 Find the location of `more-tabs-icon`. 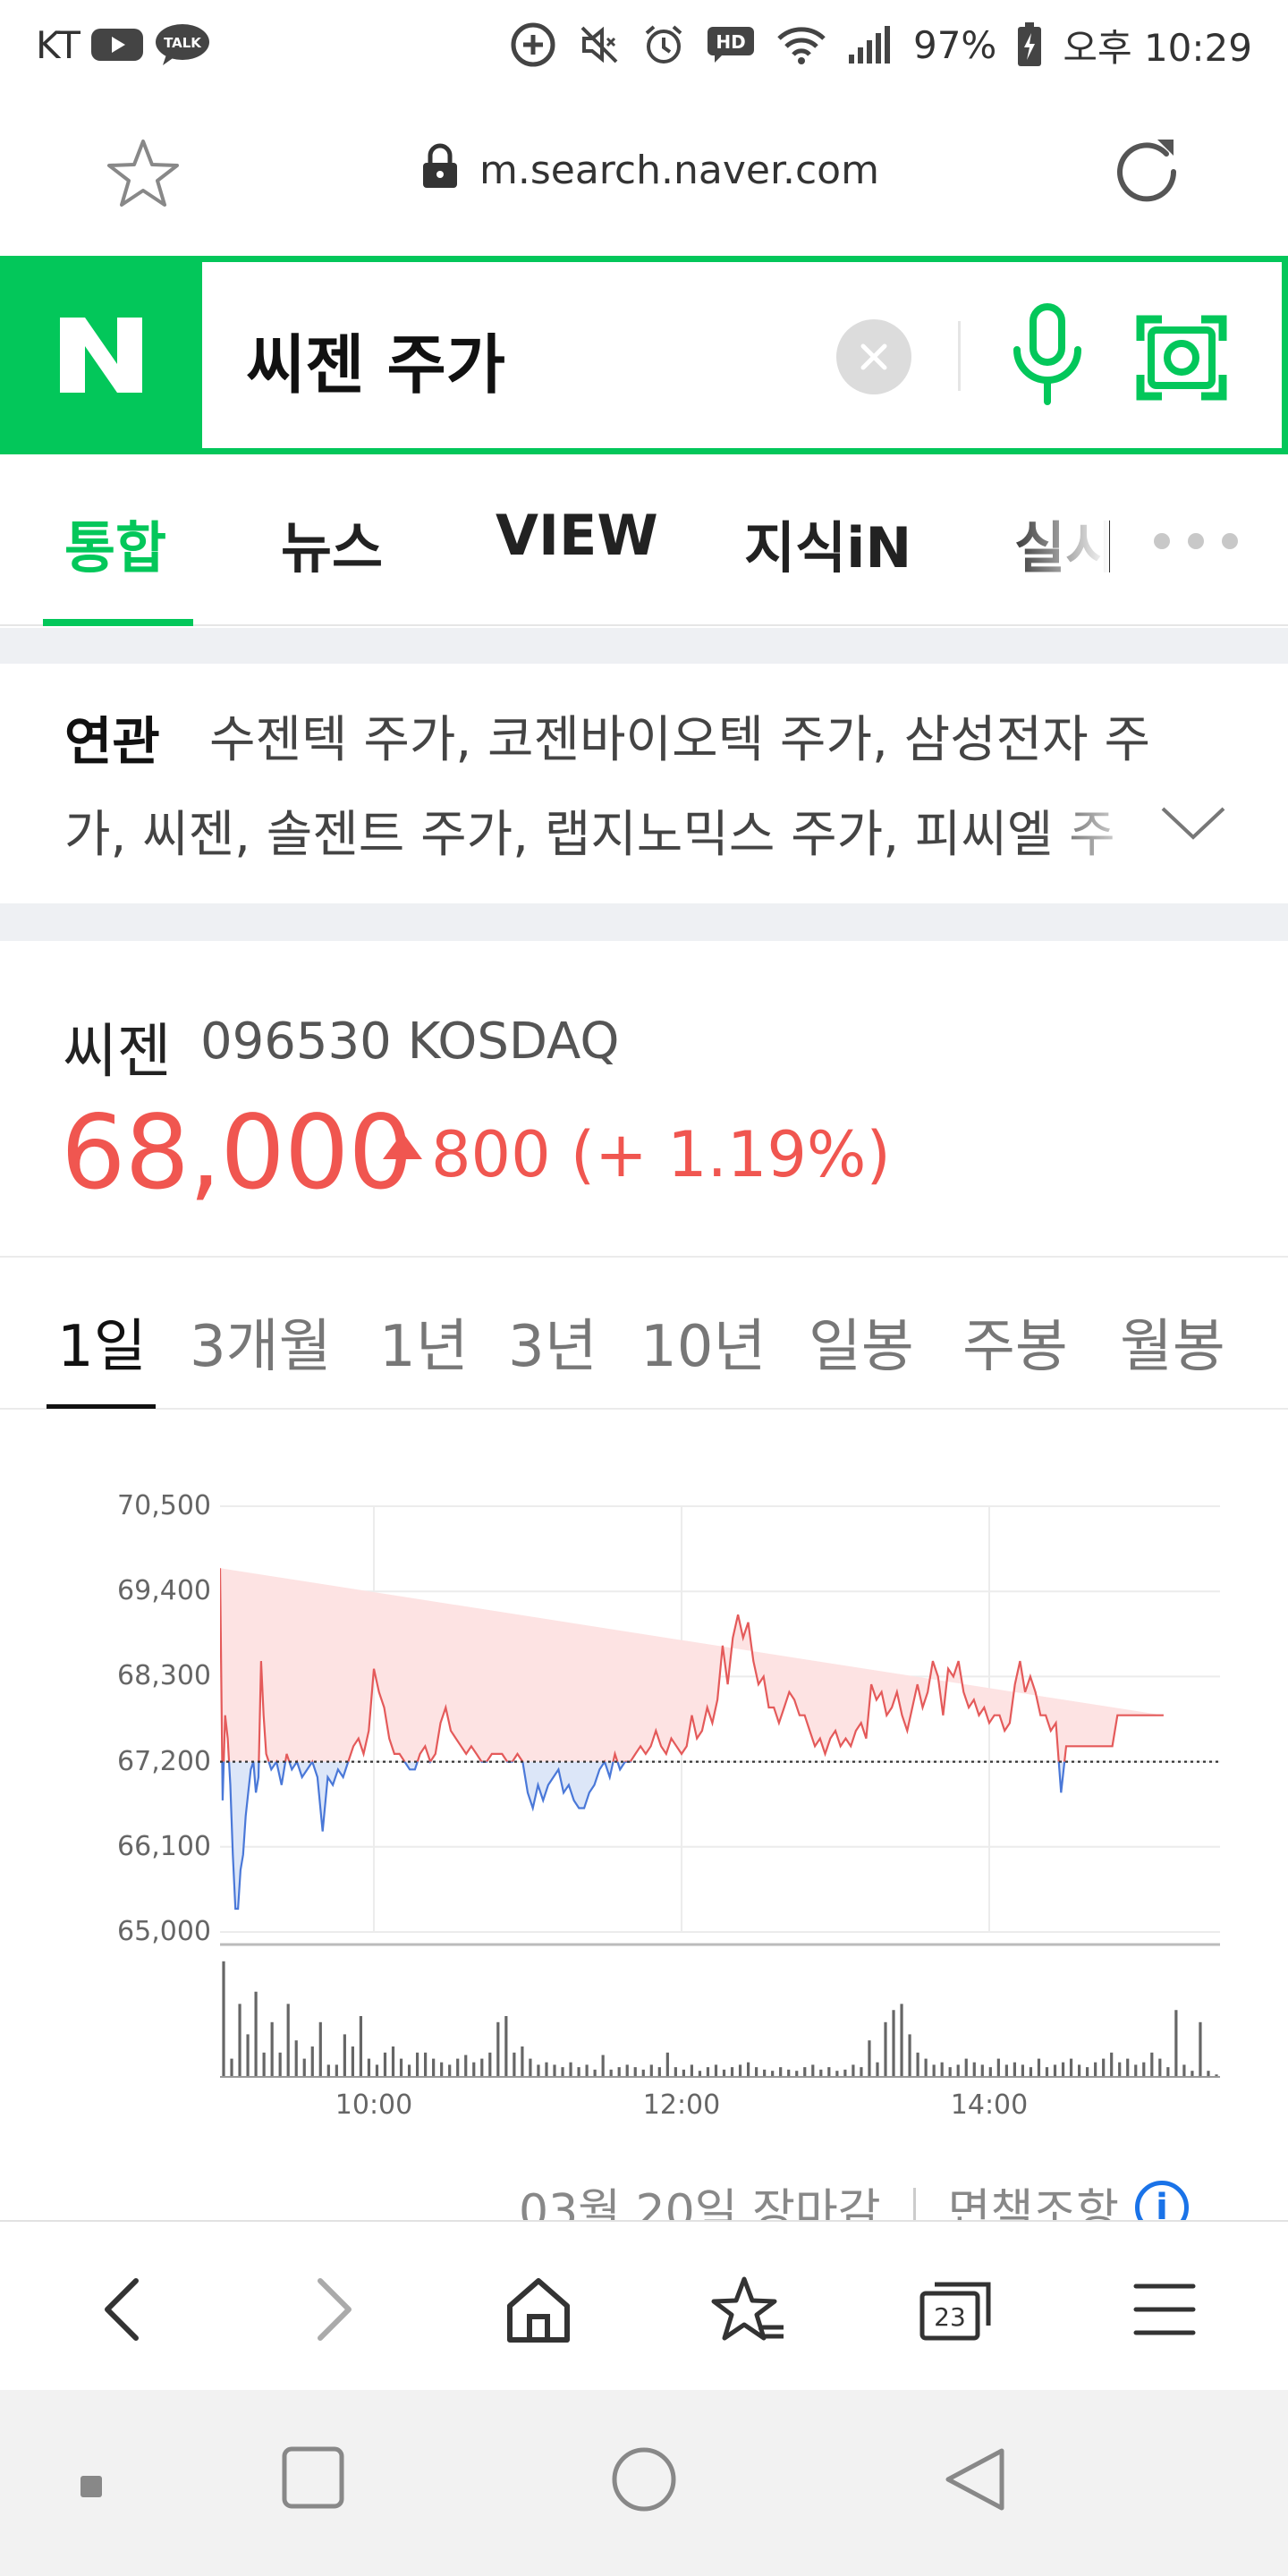

more-tabs-icon is located at coordinates (1196, 541).